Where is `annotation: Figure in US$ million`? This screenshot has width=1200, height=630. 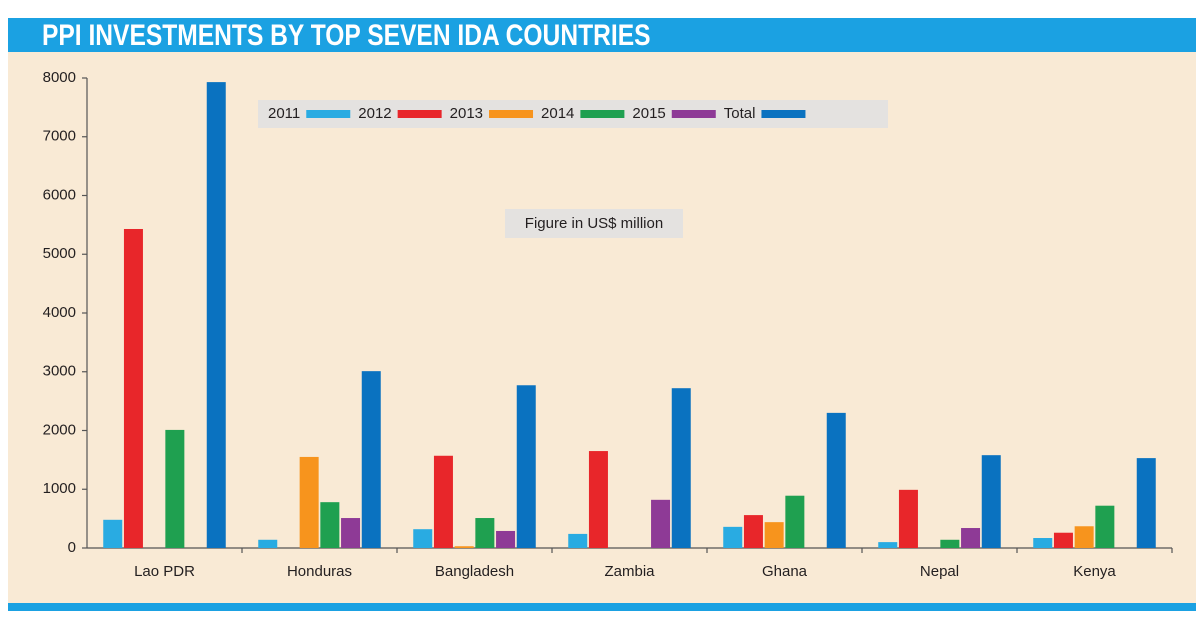 annotation: Figure in US$ million is located at coordinates (594, 223).